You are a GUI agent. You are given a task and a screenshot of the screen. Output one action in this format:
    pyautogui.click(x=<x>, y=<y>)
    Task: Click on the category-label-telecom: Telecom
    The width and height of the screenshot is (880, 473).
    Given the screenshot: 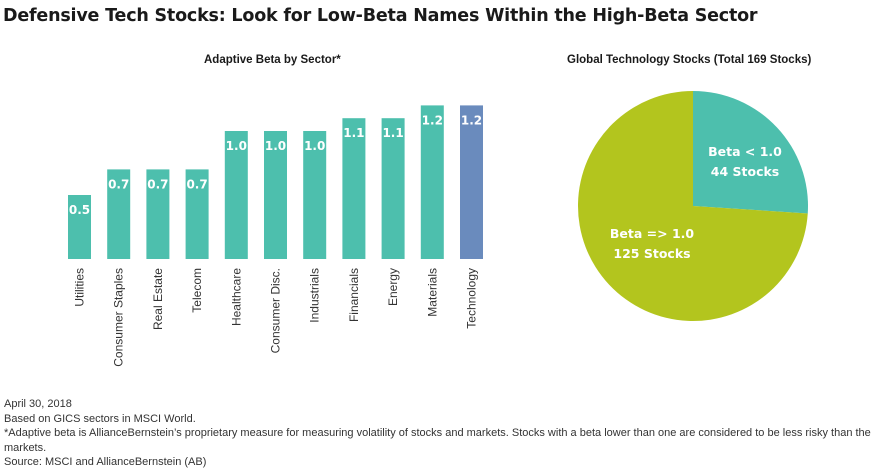 What is the action you would take?
    pyautogui.click(x=197, y=290)
    